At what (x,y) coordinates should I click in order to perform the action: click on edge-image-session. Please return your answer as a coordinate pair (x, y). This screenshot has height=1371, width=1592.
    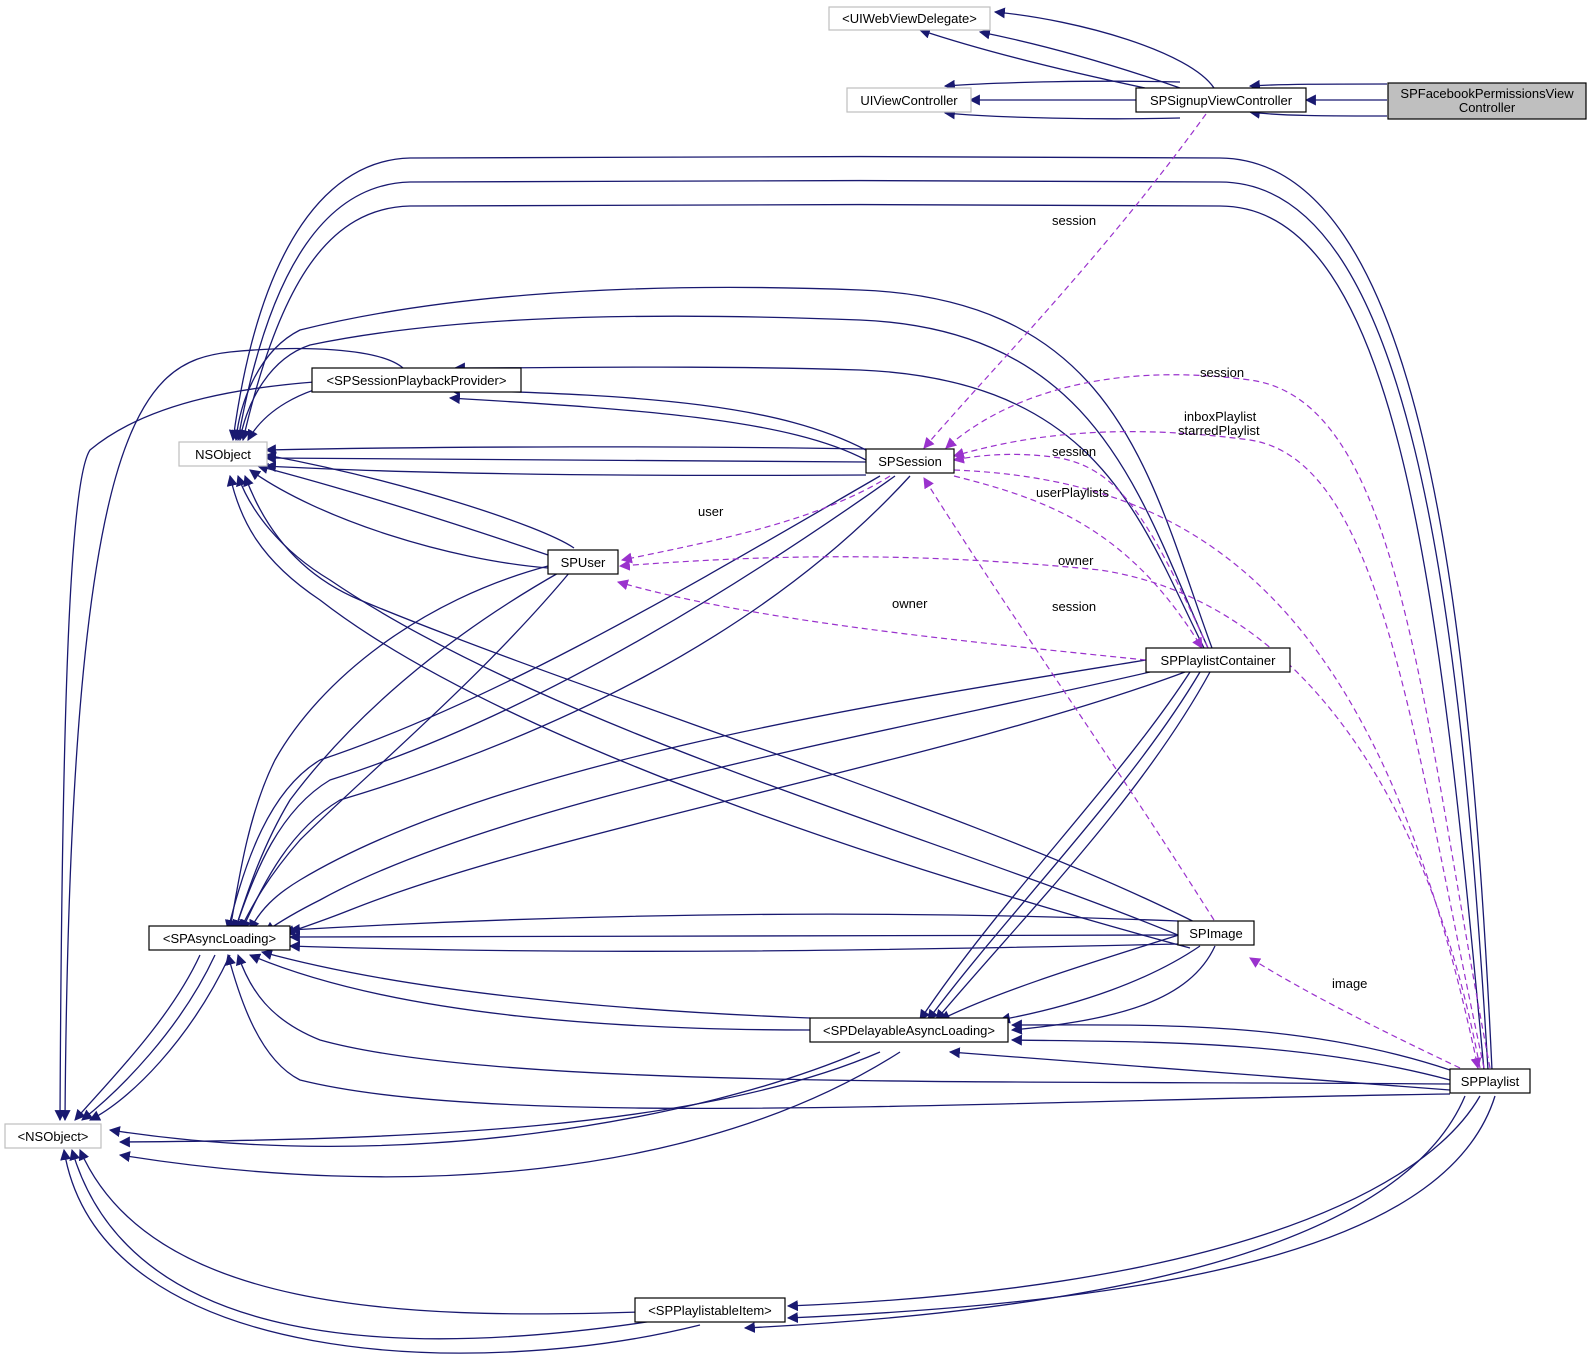
    Looking at the image, I should click on (1069, 699).